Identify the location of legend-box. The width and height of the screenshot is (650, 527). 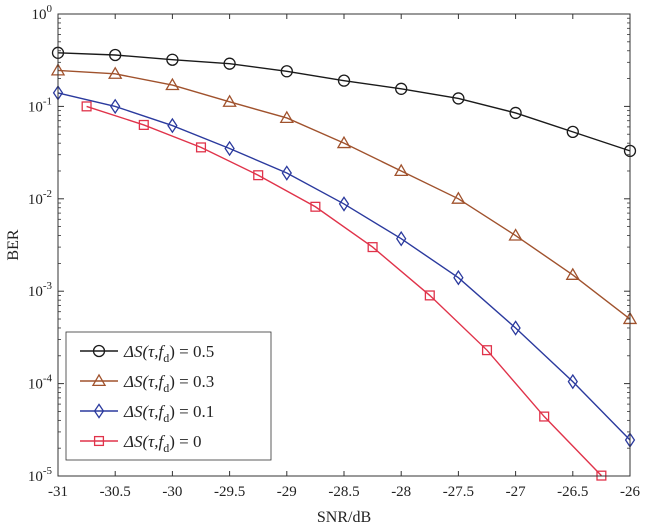
(168, 396).